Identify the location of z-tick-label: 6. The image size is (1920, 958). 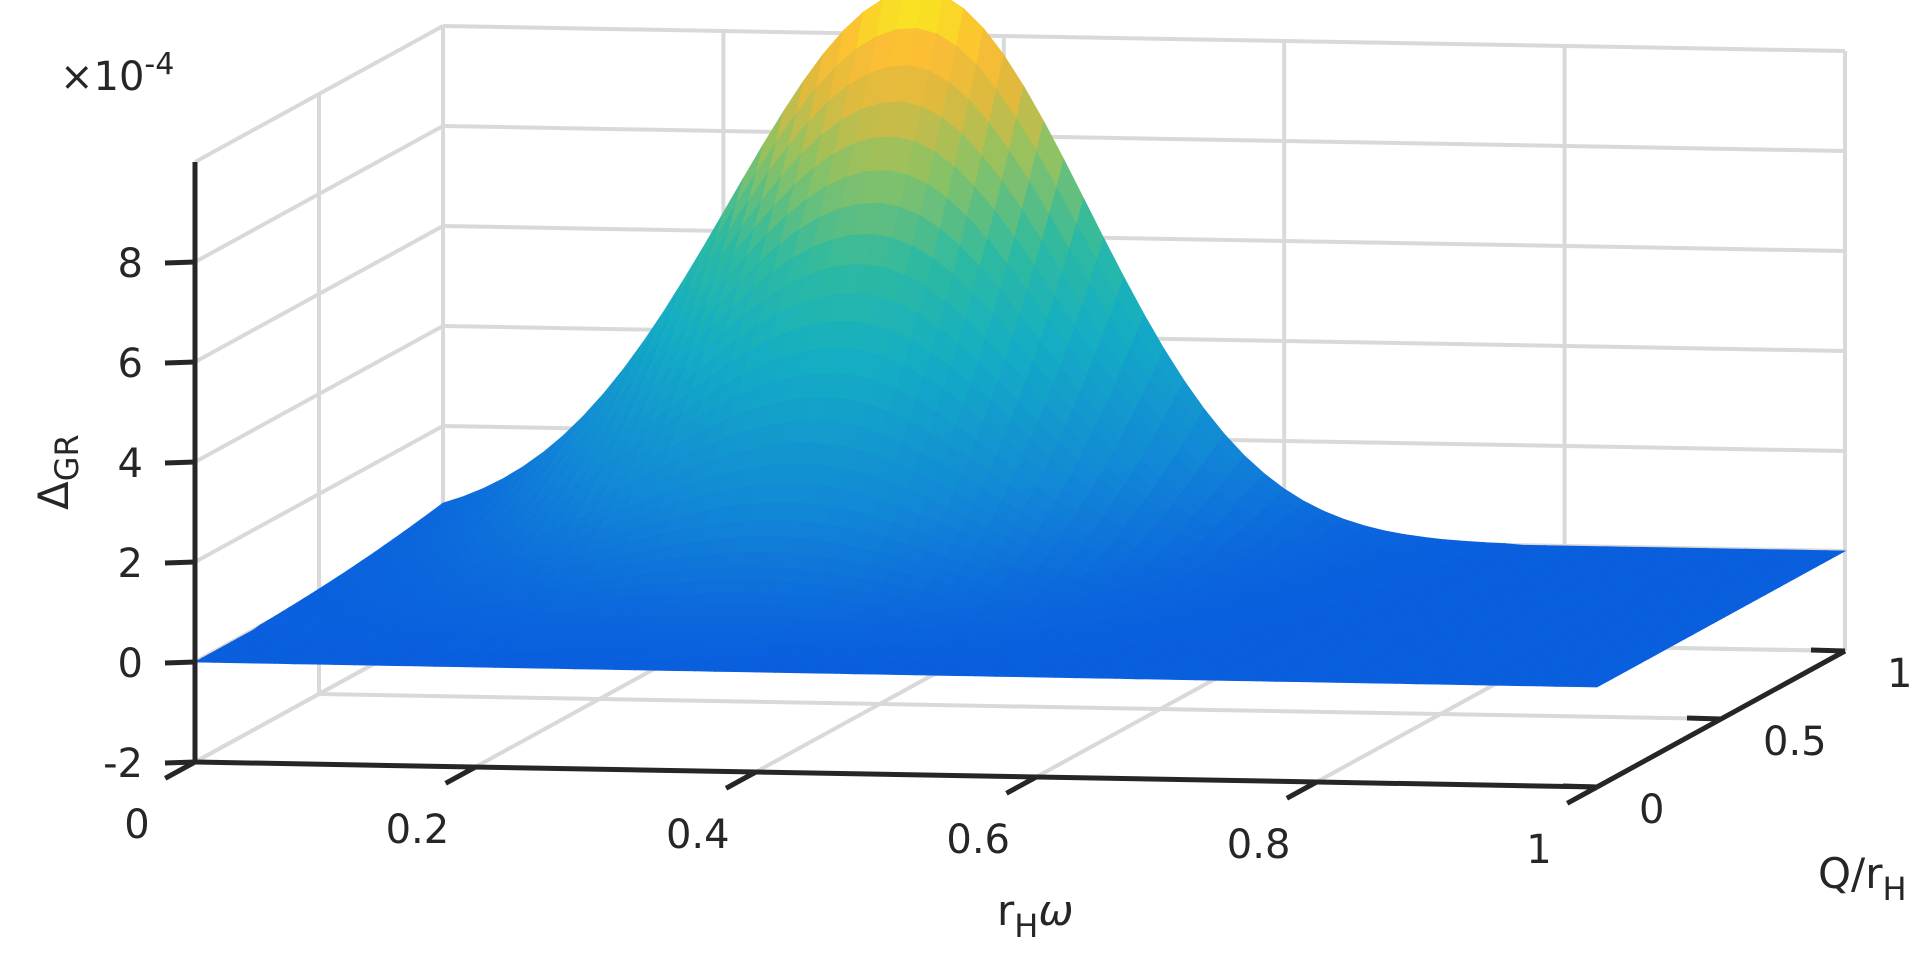
(130, 364).